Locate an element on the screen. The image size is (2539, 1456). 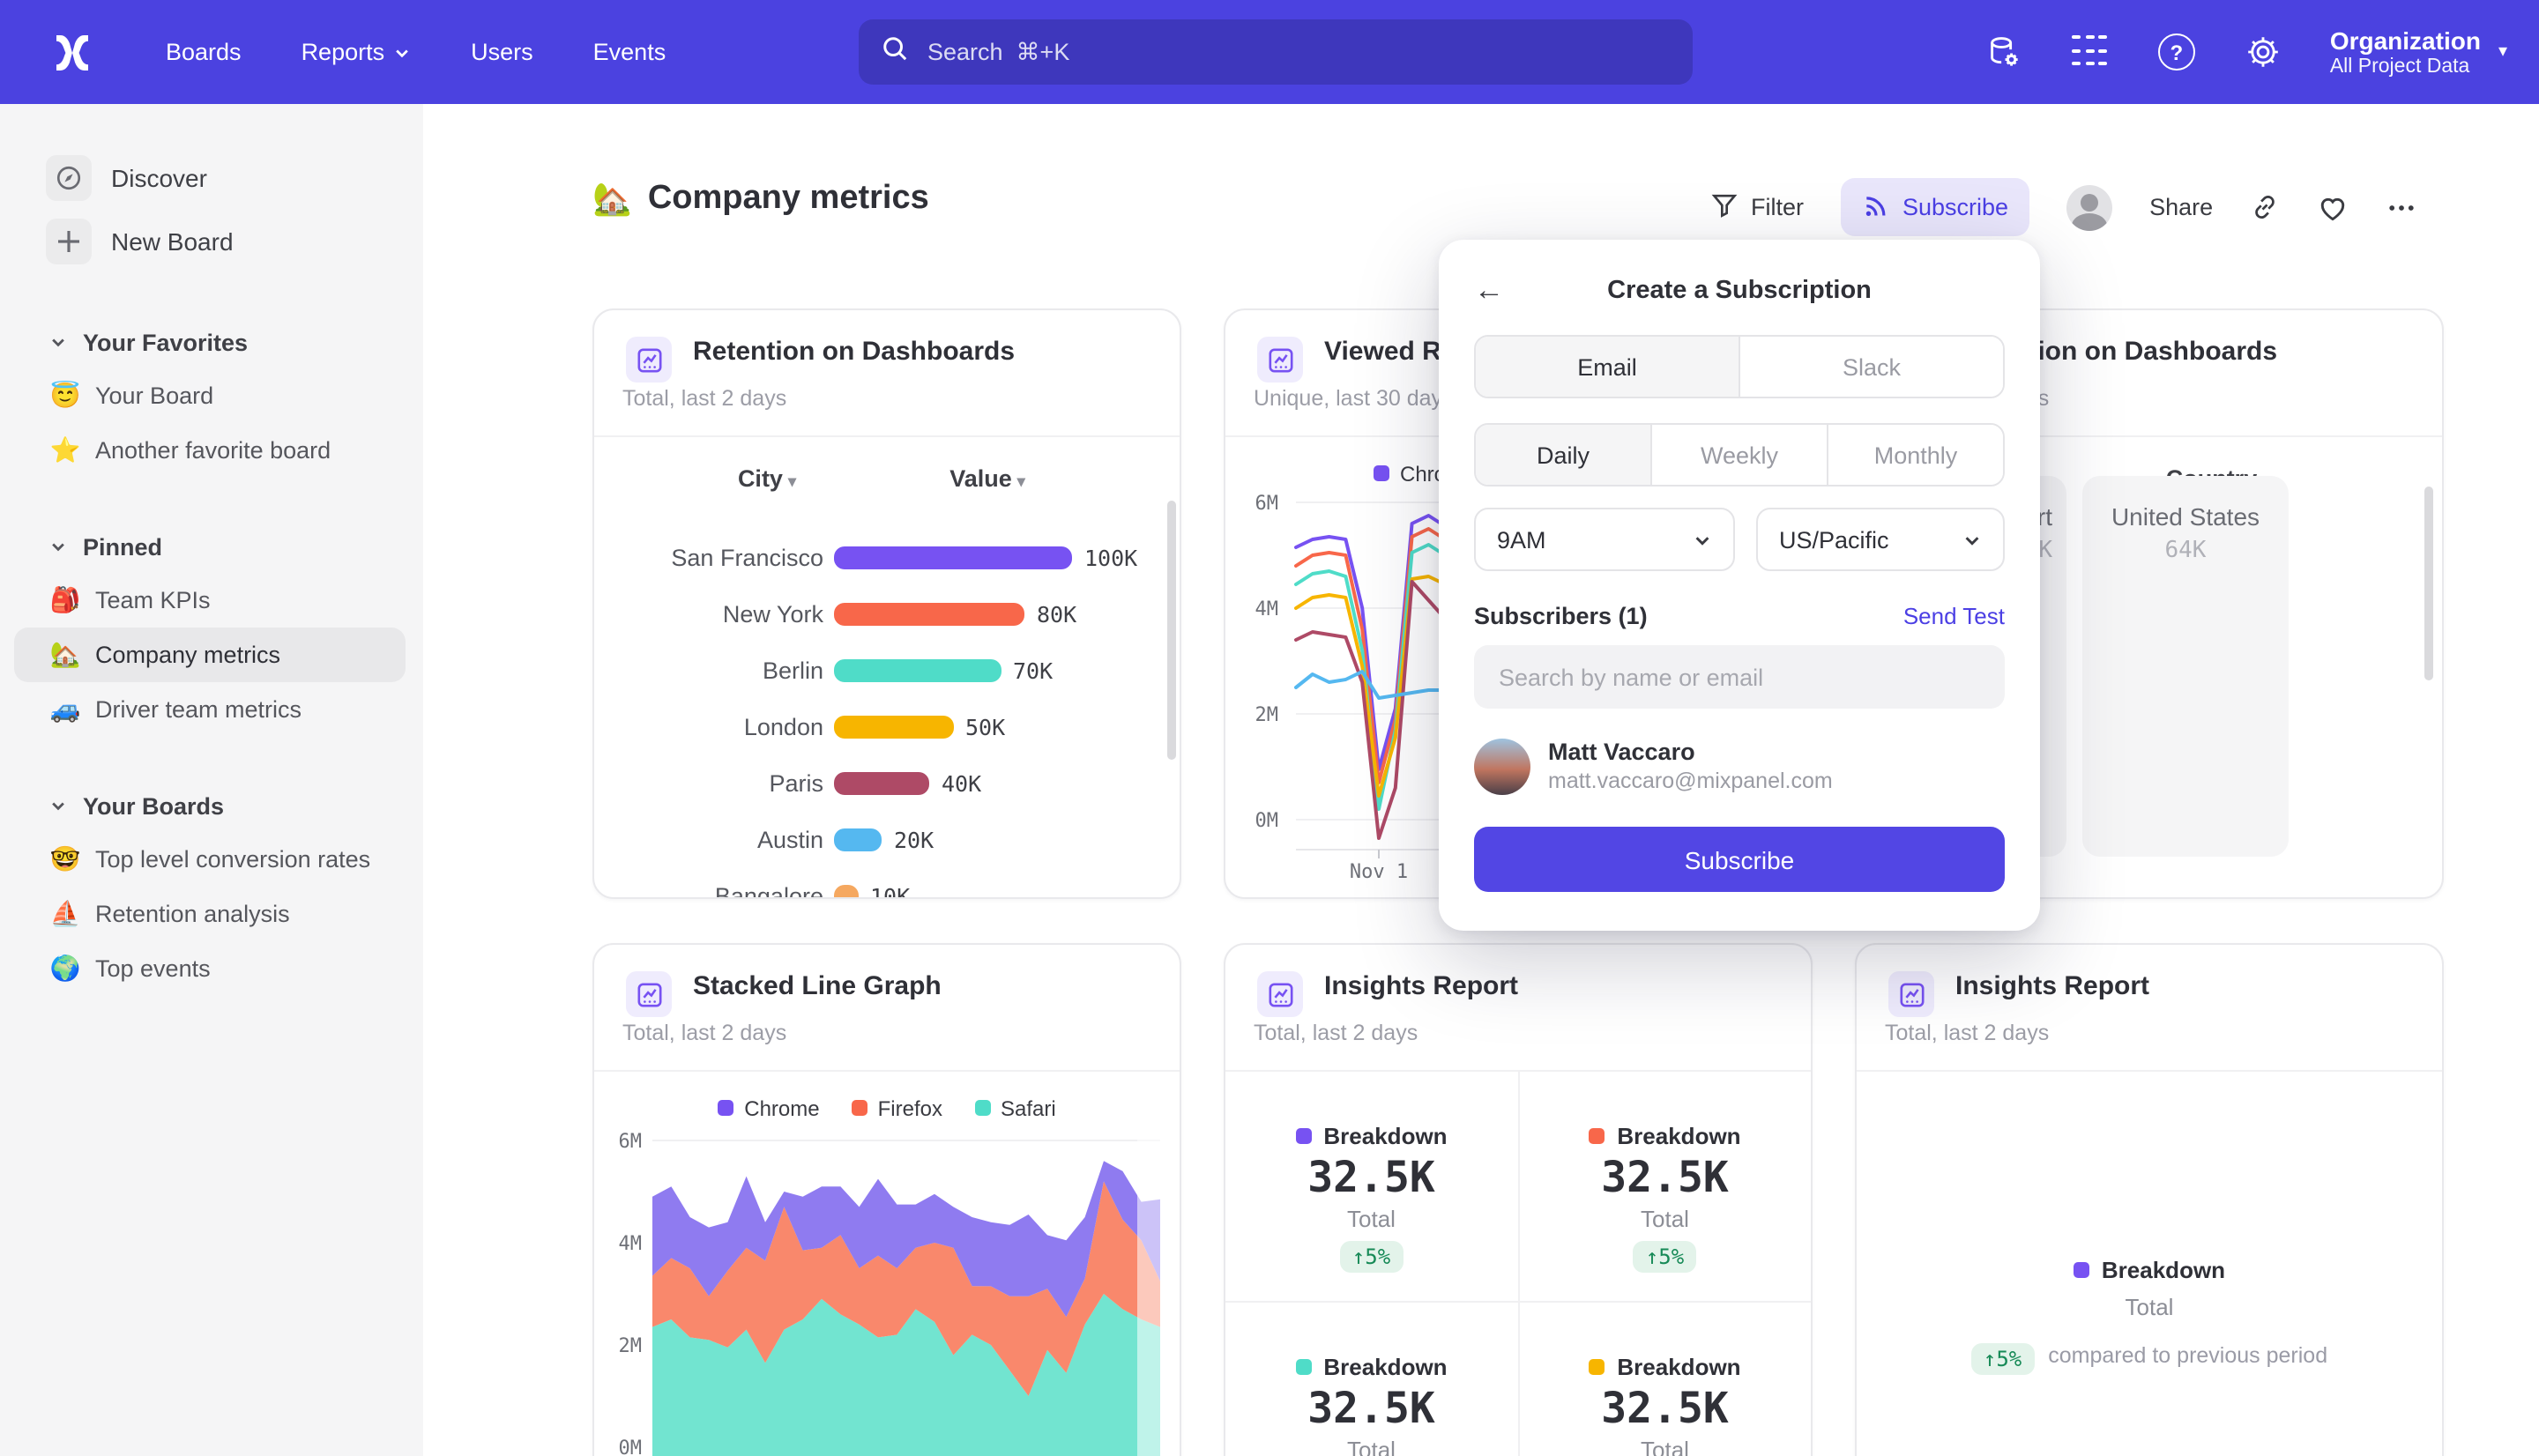
filter-label: Filter is located at coordinates (1777, 207).